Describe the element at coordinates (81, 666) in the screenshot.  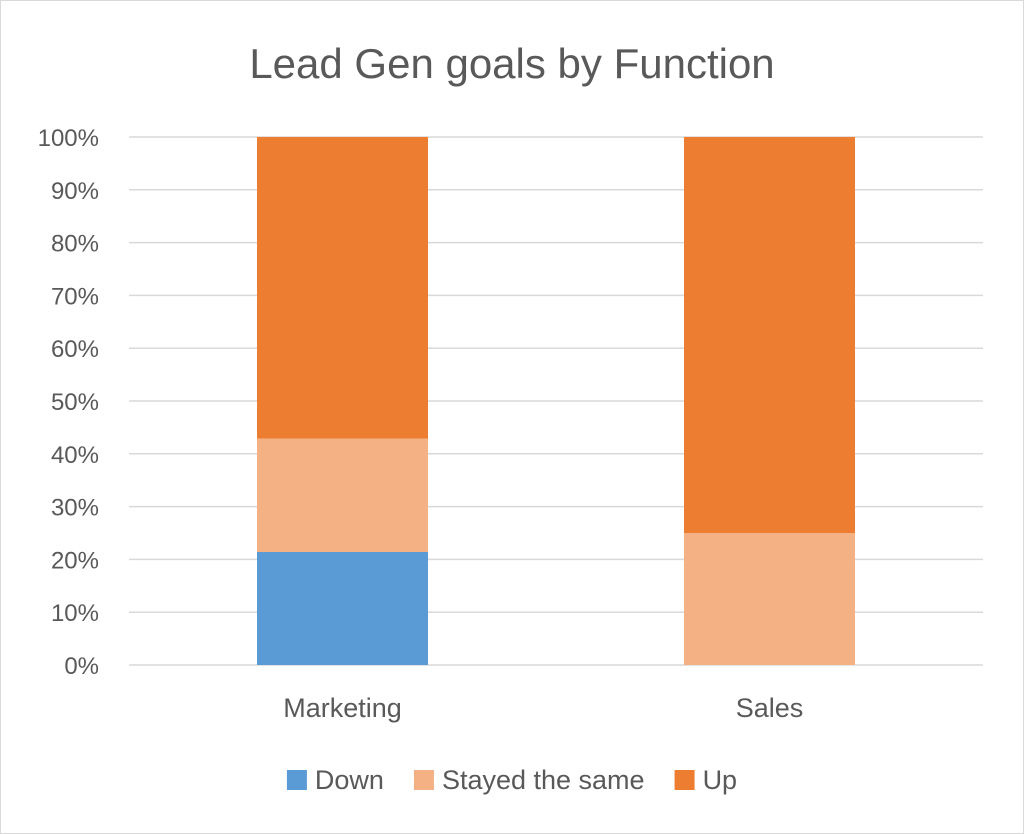
I see `y-tick-label: 0%` at that location.